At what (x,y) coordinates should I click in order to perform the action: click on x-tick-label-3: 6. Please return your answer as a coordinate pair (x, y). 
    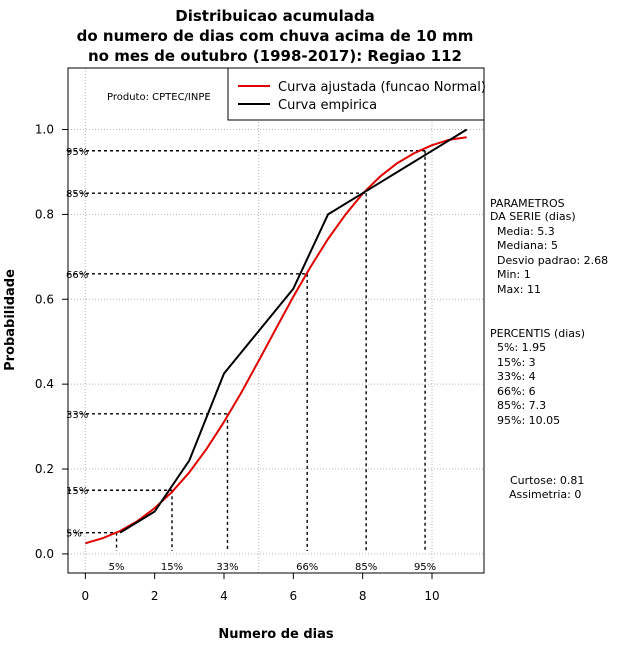
    Looking at the image, I should click on (294, 596).